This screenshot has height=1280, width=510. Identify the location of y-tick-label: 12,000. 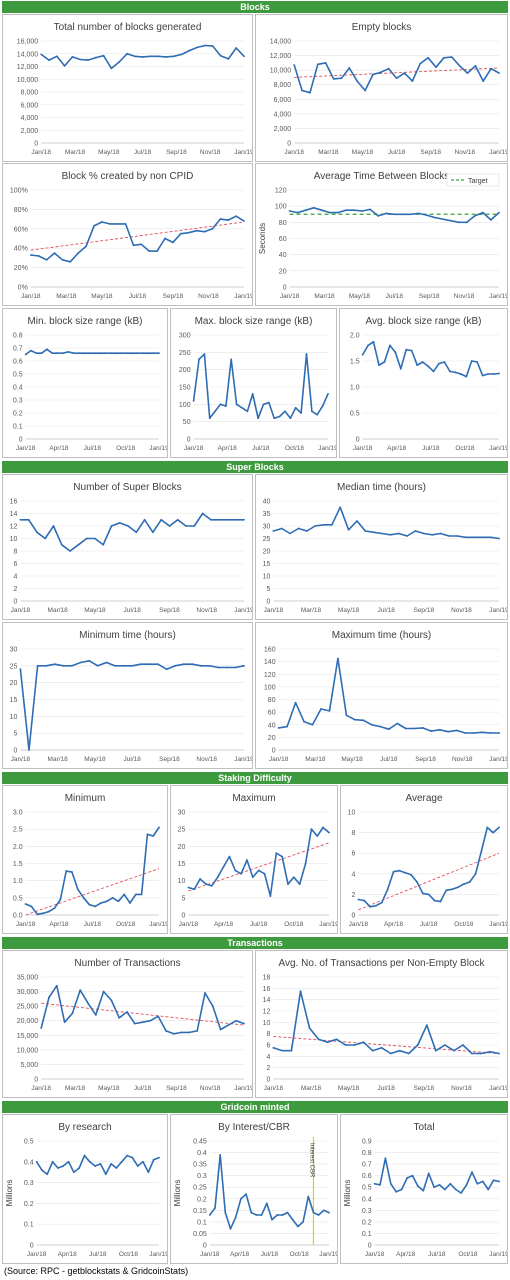
(281, 56).